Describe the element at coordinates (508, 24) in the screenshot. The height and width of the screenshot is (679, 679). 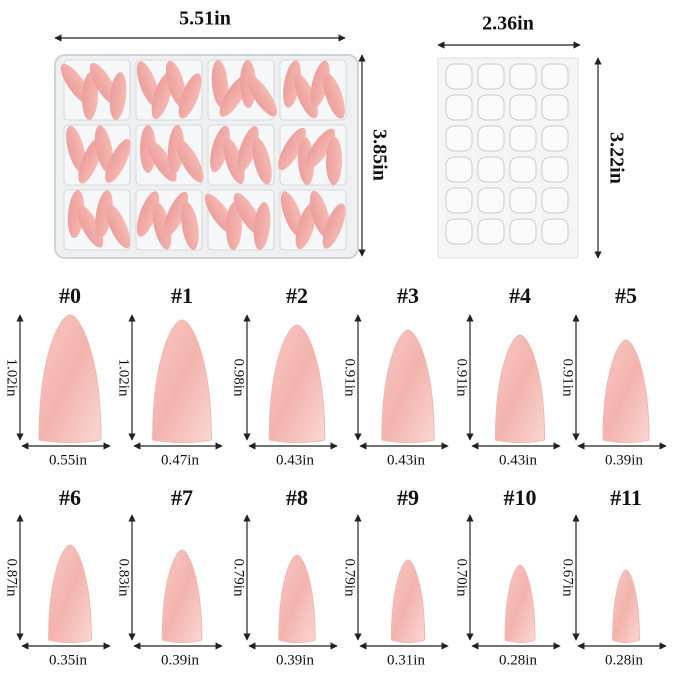
I see `sheet-width: 2.36in` at that location.